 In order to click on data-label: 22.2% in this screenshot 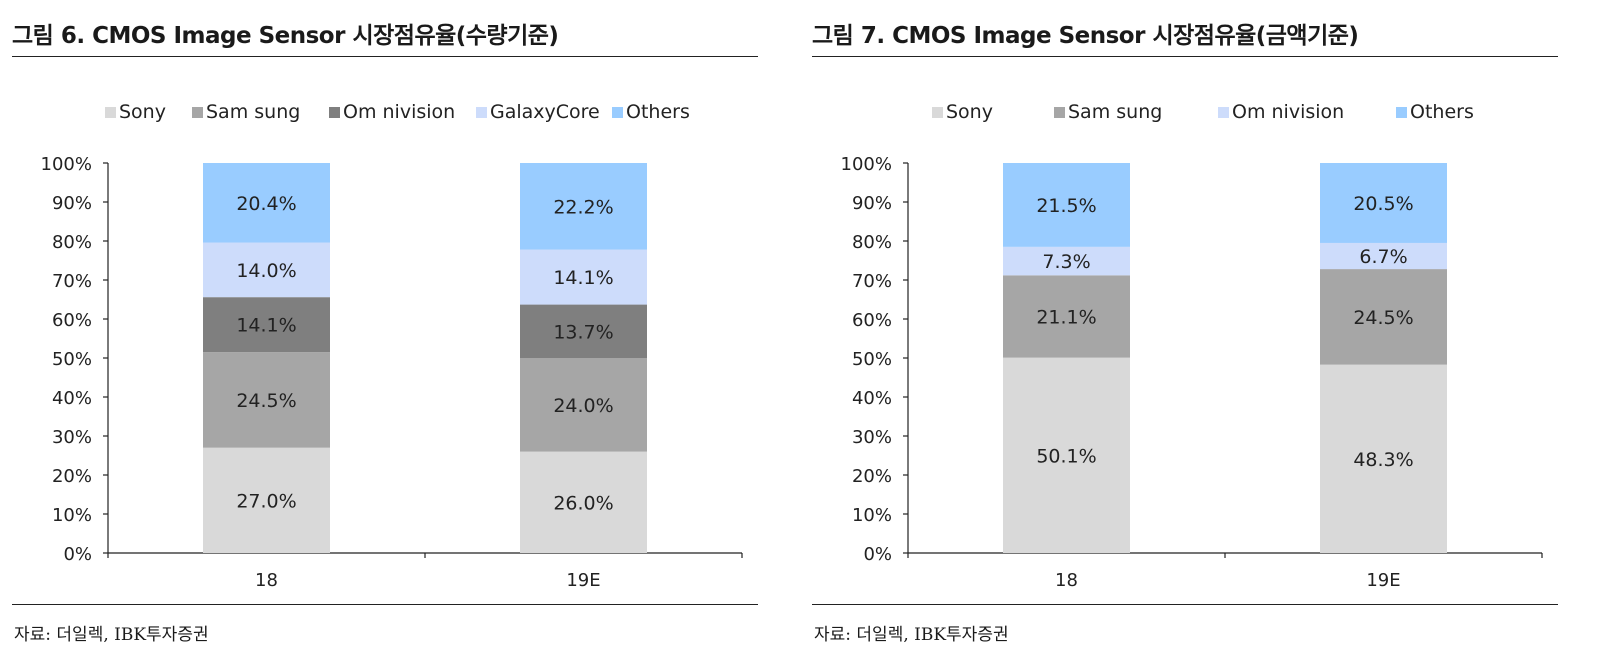, I will do `click(583, 207)`.